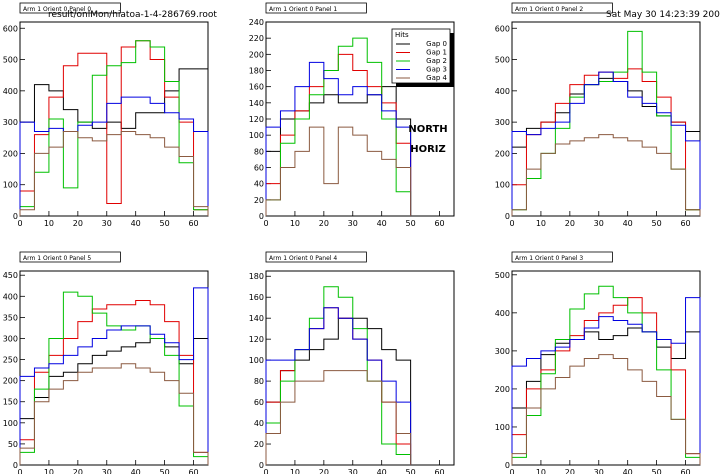 The image size is (720, 474). I want to click on y-tick-label: 350, so click(10, 317).